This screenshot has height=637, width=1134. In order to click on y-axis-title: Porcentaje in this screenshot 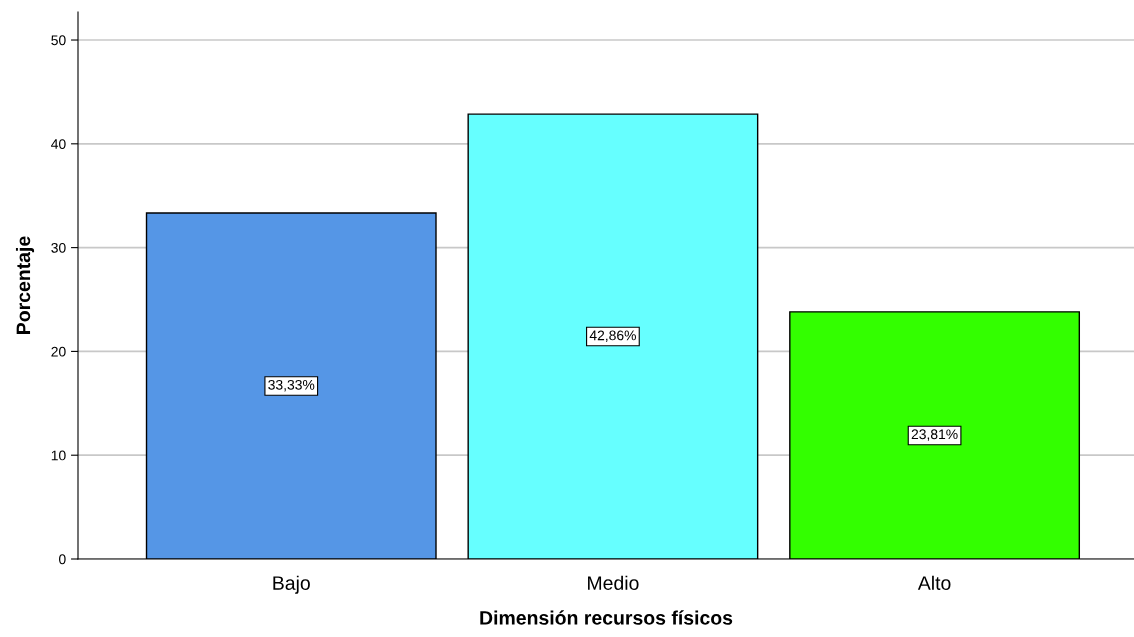, I will do `click(25, 285)`.